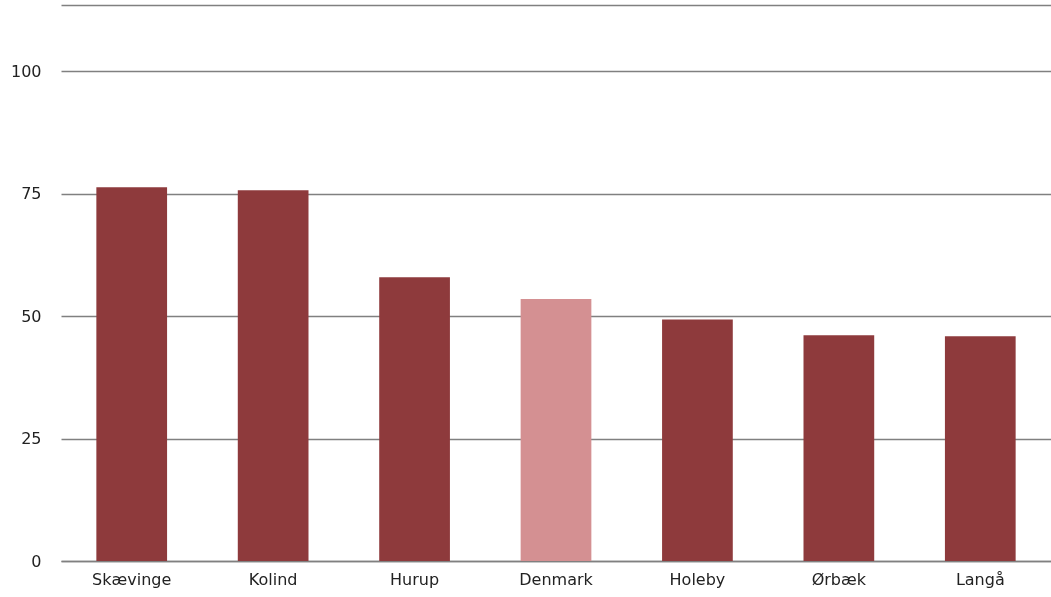 The image size is (1051, 597). I want to click on x-tick-label: Skævinge, so click(132, 579).